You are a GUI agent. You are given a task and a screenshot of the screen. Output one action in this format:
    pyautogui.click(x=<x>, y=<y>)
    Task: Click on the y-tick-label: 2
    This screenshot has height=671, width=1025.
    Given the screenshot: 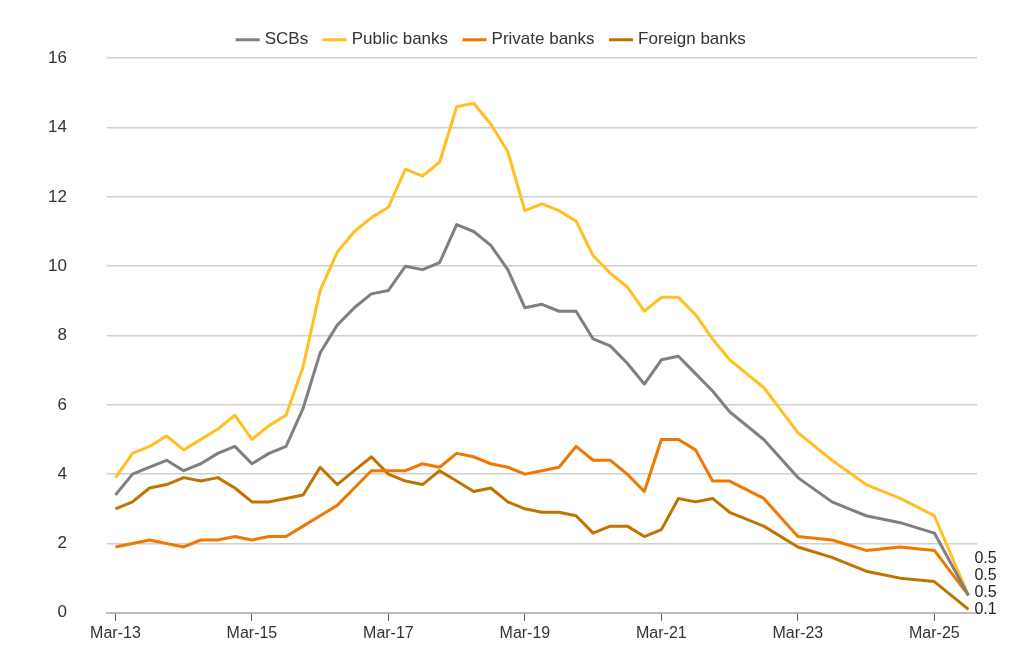 What is the action you would take?
    pyautogui.click(x=62, y=543)
    